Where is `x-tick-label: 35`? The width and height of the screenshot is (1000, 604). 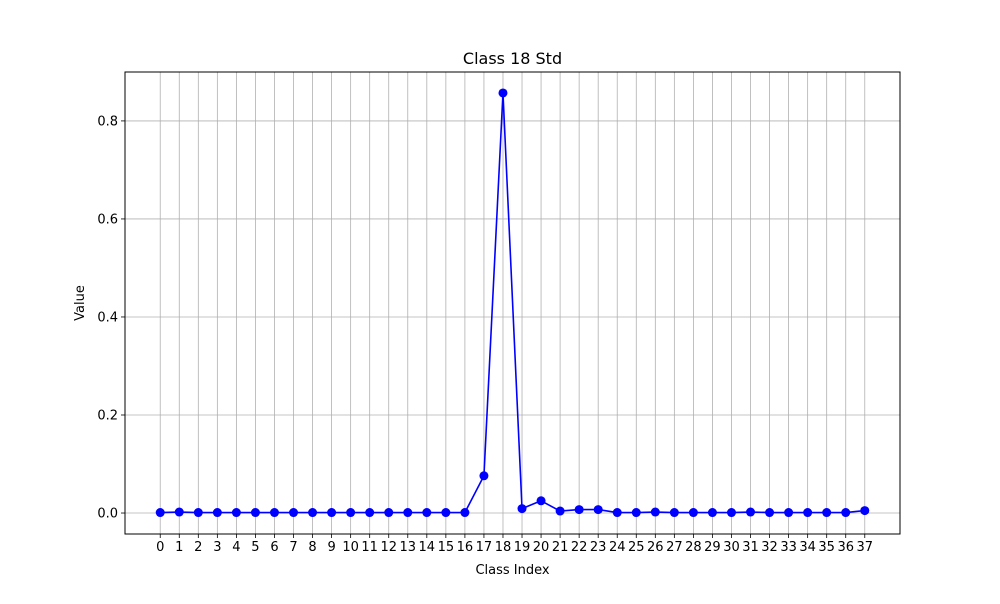
x-tick-label: 35 is located at coordinates (826, 547).